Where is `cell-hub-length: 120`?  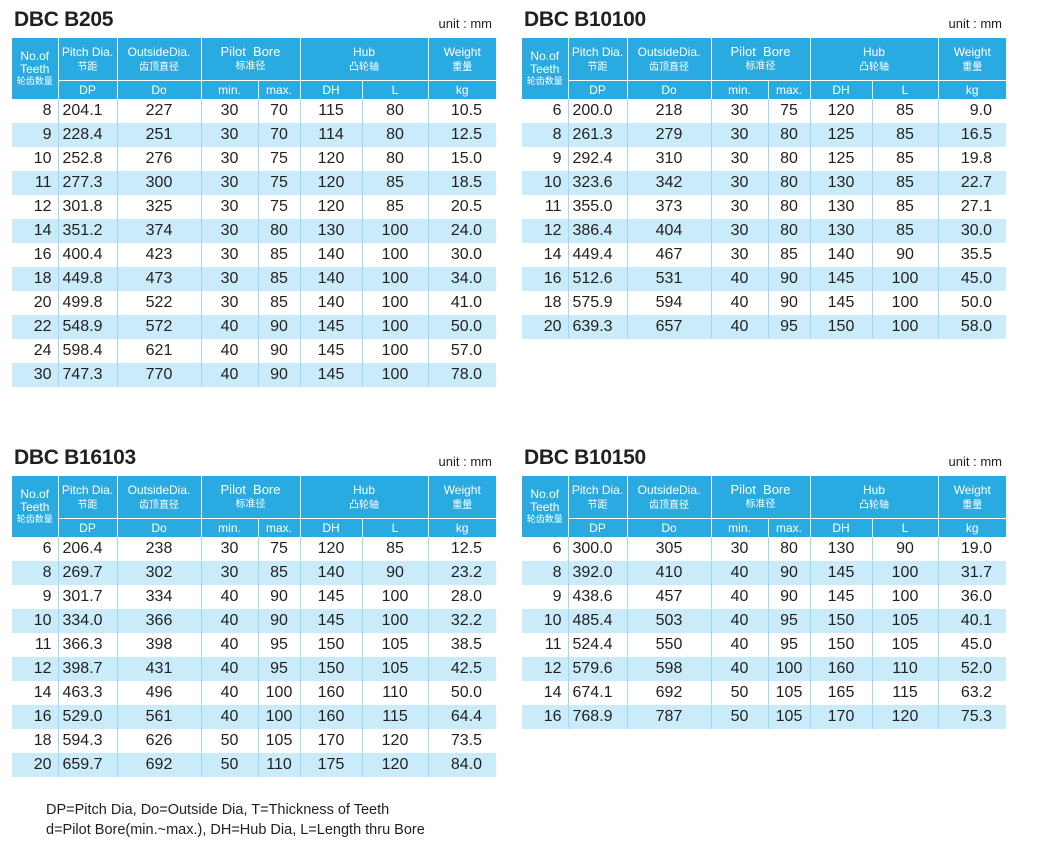 cell-hub-length: 120 is located at coordinates (395, 765).